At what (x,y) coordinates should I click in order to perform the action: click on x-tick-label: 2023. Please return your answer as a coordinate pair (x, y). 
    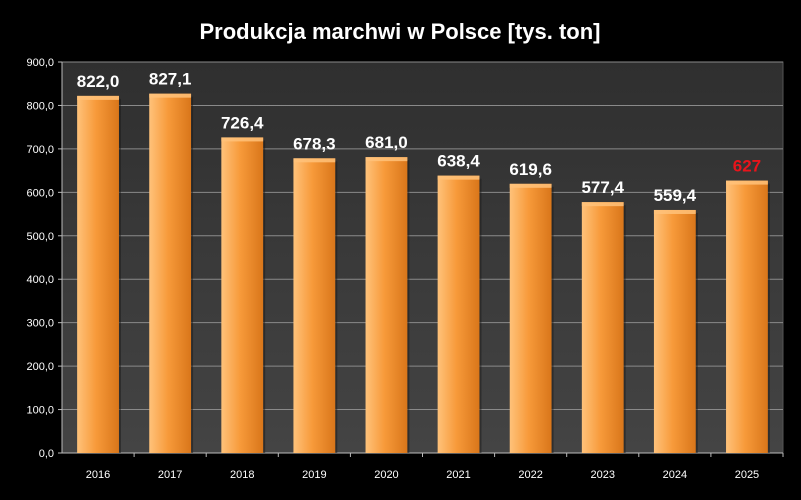
    Looking at the image, I should click on (603, 475).